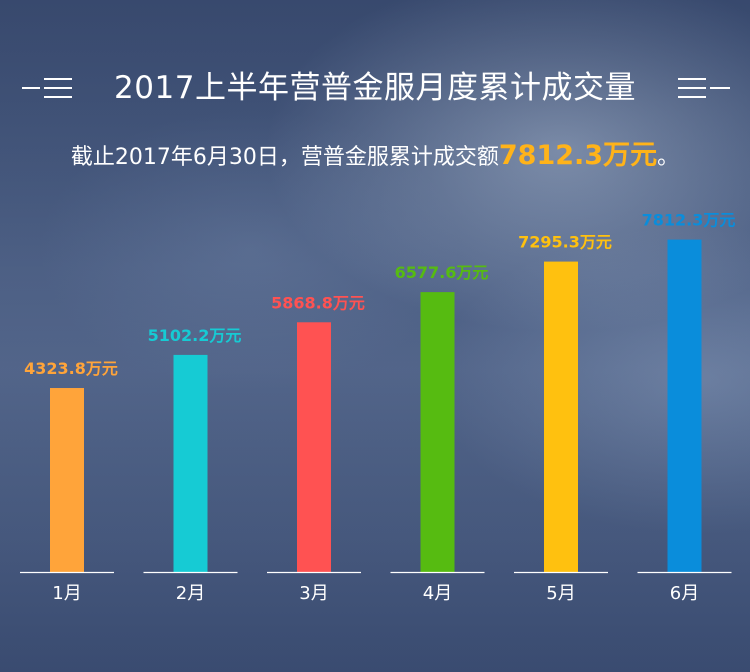 This screenshot has height=672, width=750. Describe the element at coordinates (190, 593) in the screenshot. I see `x-tick-label-2: 2月` at that location.